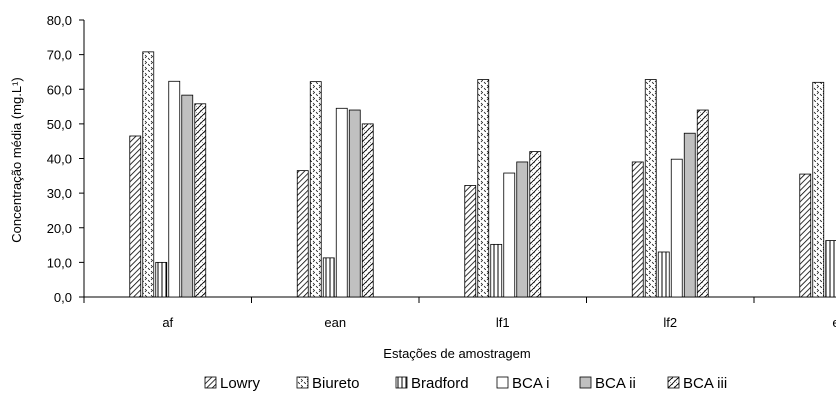 This screenshot has width=836, height=401. What do you see at coordinates (63, 297) in the screenshot?
I see `y-tick-label: 0,0` at bounding box center [63, 297].